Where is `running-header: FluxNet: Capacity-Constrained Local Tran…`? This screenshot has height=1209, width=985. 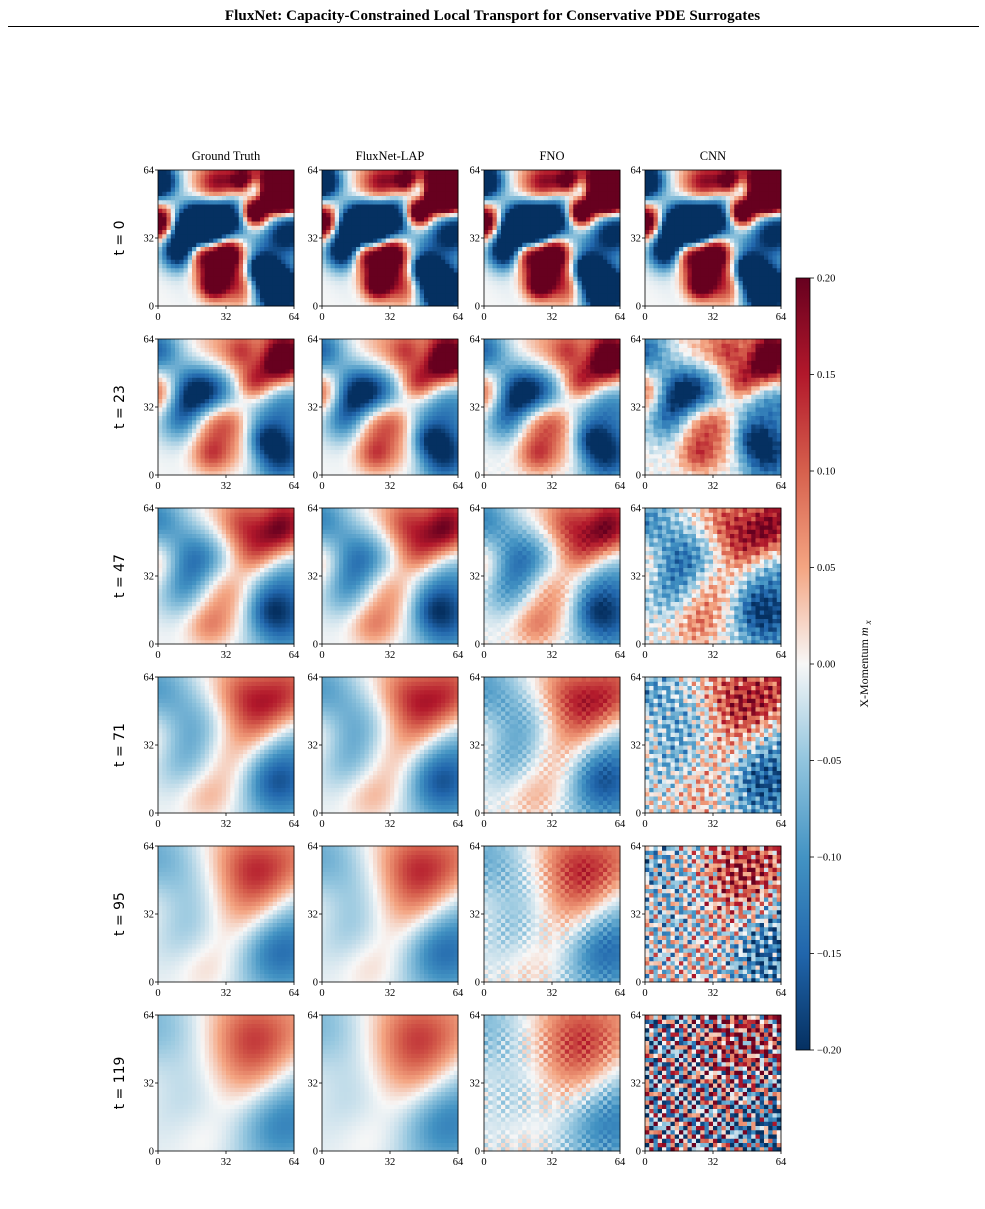 running-header: FluxNet: Capacity-Constrained Local Tran… is located at coordinates (492, 16).